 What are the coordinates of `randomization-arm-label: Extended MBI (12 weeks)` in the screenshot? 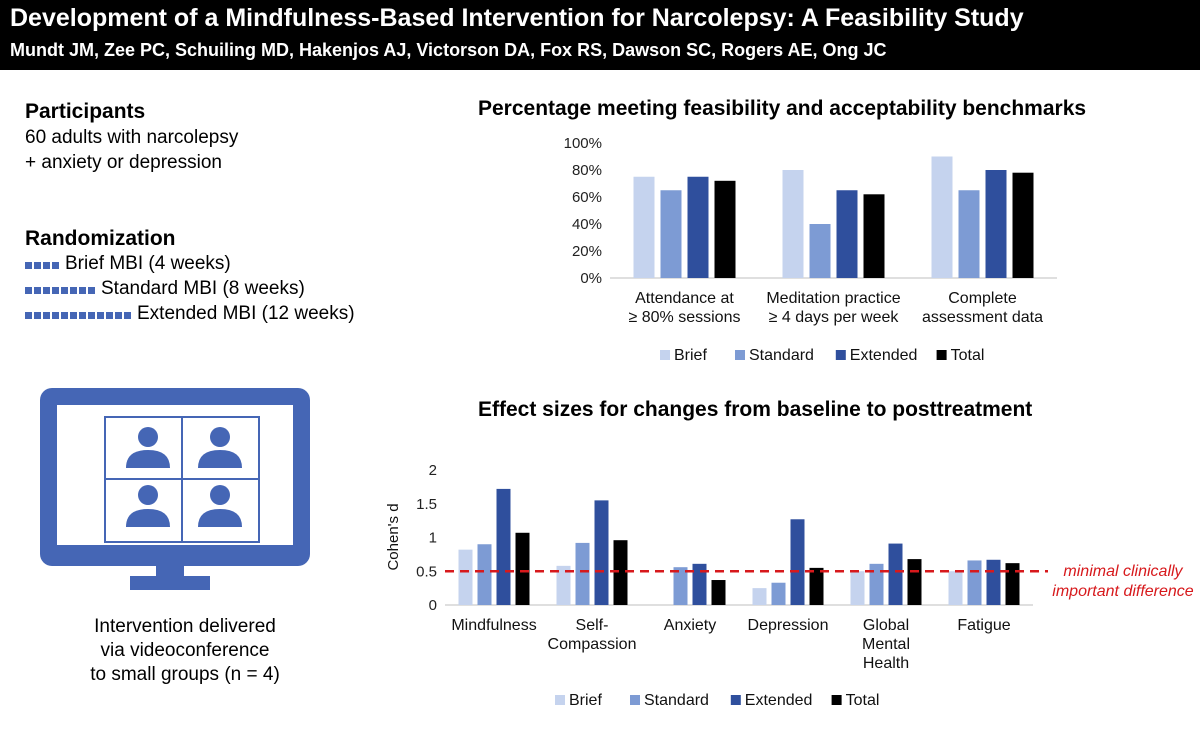 It's located at (246, 313).